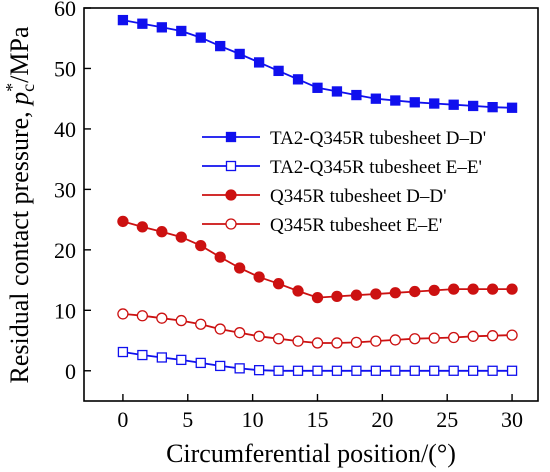 This screenshot has height=472, width=550. What do you see at coordinates (322, 225) in the screenshot?
I see `legend-item: Q345R tubesheet E–E'` at bounding box center [322, 225].